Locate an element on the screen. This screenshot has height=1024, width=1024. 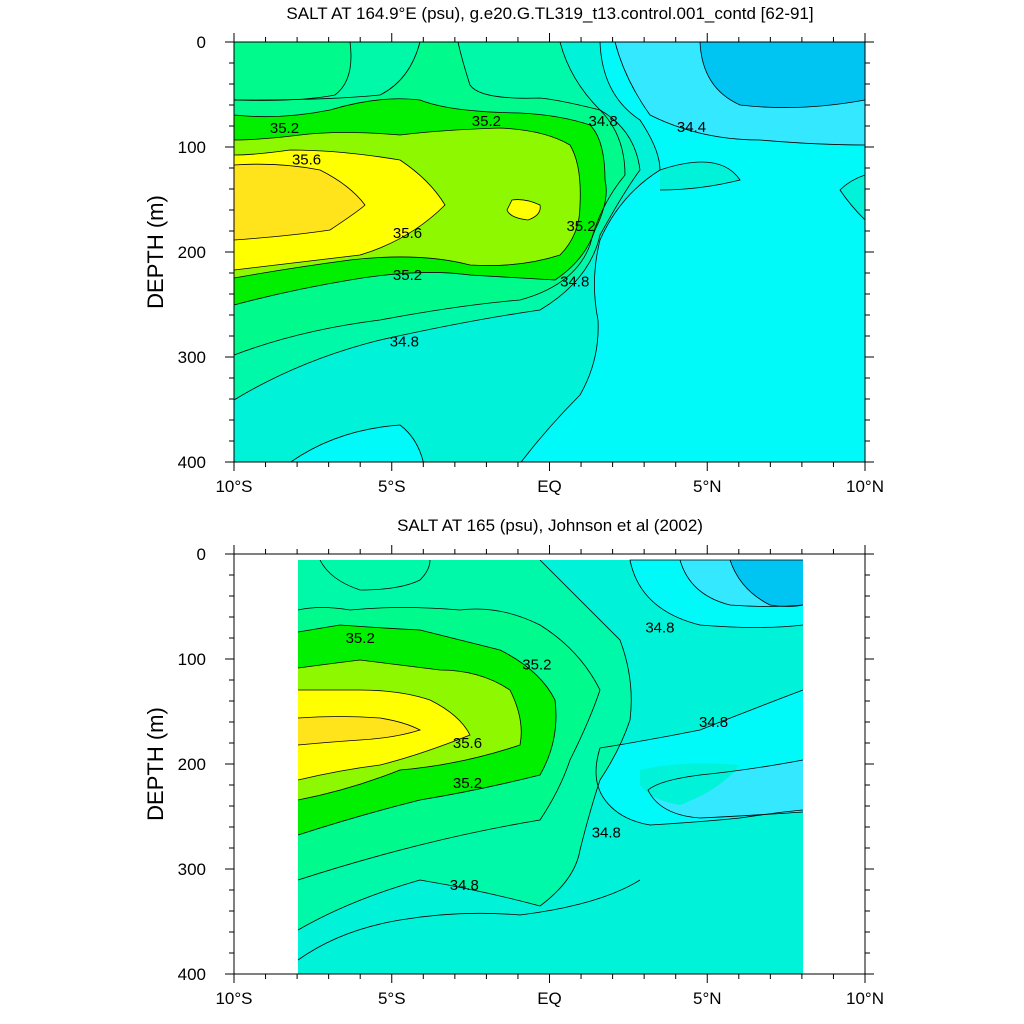
panel2-ytick-label: 200 is located at coordinates (192, 764).